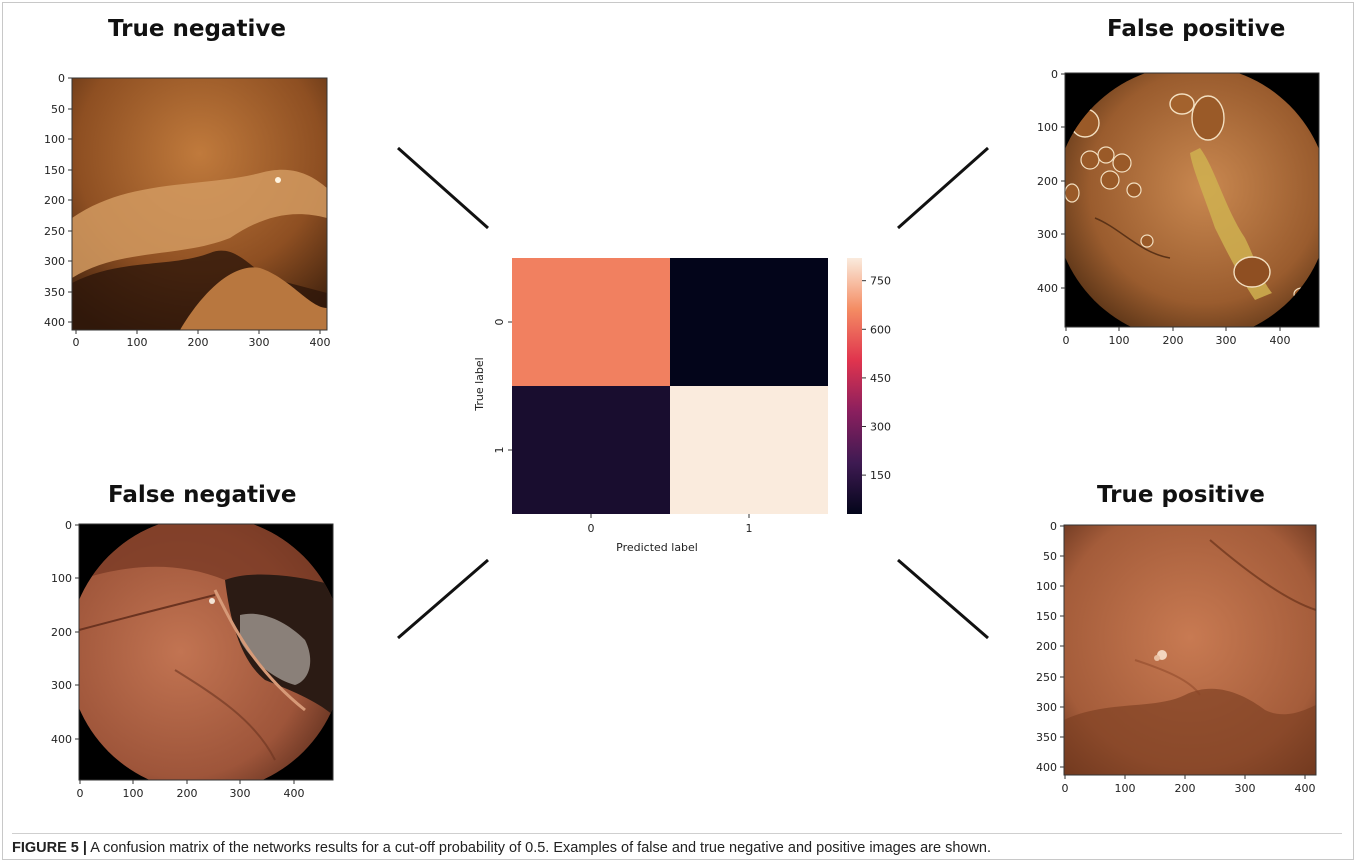  Describe the element at coordinates (198, 342) in the screenshot. I see `true-negative-xtick: 200` at that location.